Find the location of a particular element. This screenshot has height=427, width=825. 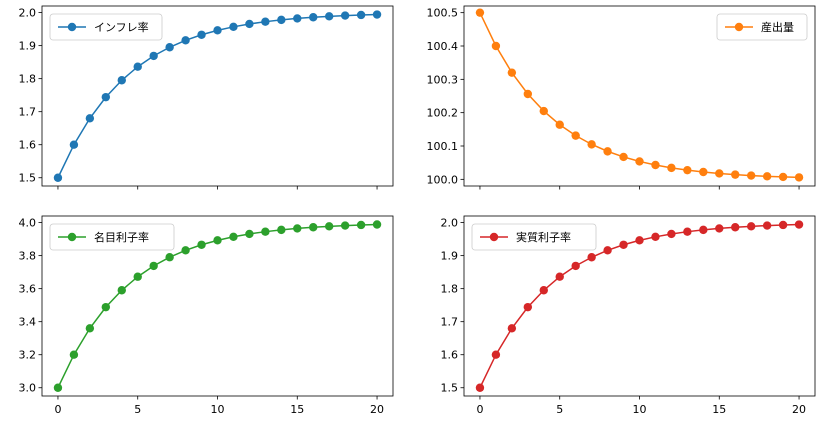

y-tick-label: 3.4 is located at coordinates (28, 322).